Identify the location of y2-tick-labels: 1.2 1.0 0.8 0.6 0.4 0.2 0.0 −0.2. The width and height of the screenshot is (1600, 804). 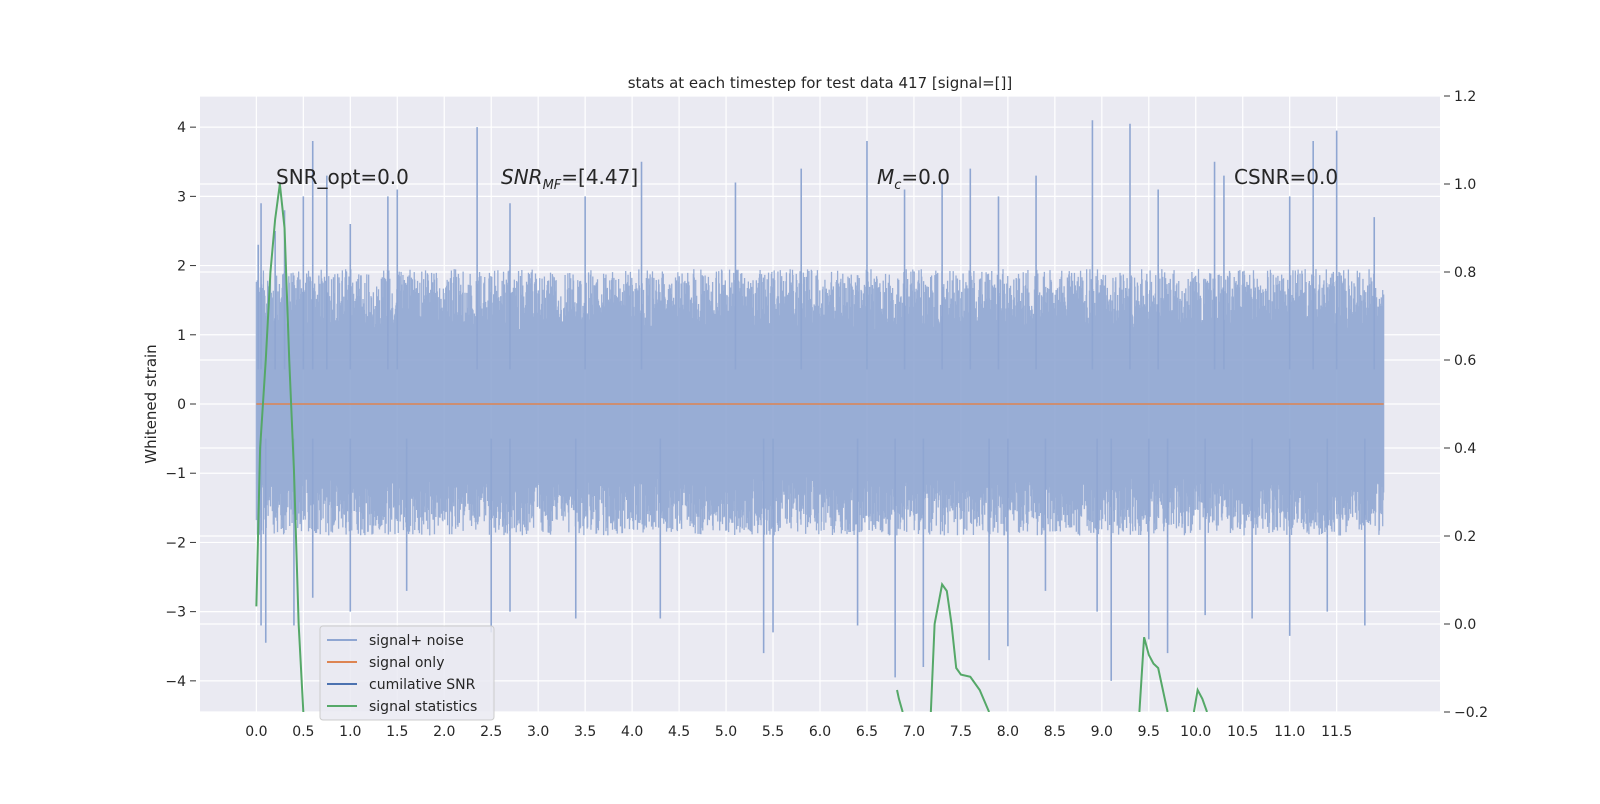
(1466, 405).